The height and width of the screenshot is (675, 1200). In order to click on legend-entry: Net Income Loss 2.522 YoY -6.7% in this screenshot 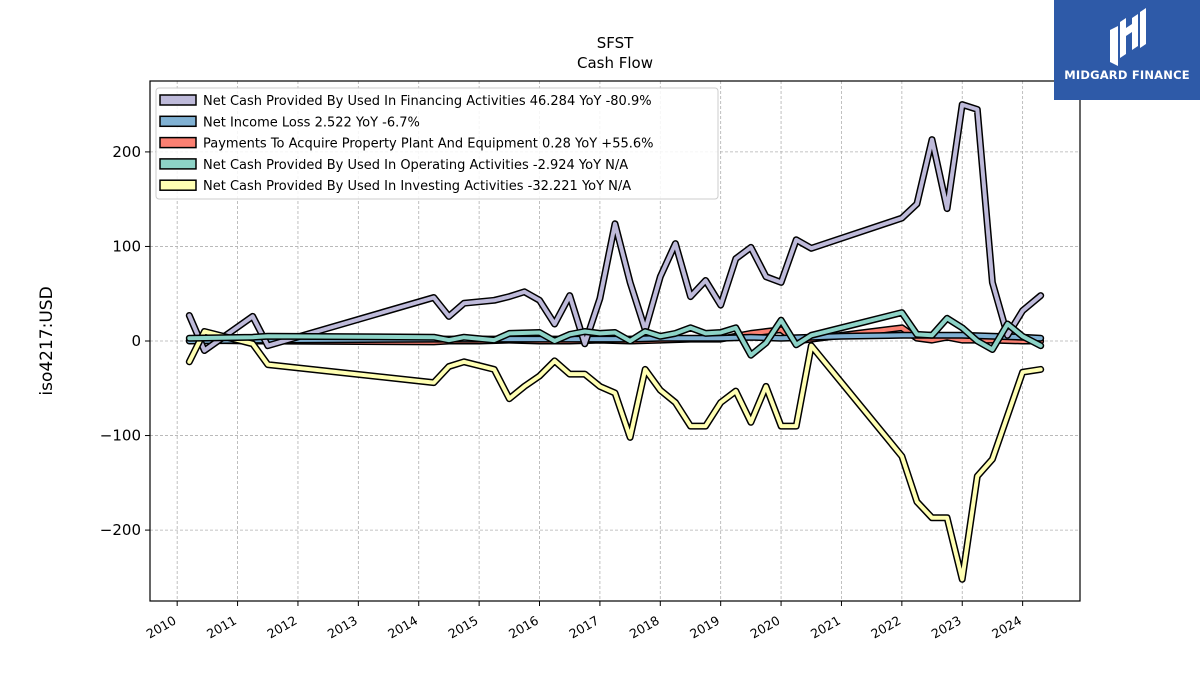, I will do `click(311, 122)`.